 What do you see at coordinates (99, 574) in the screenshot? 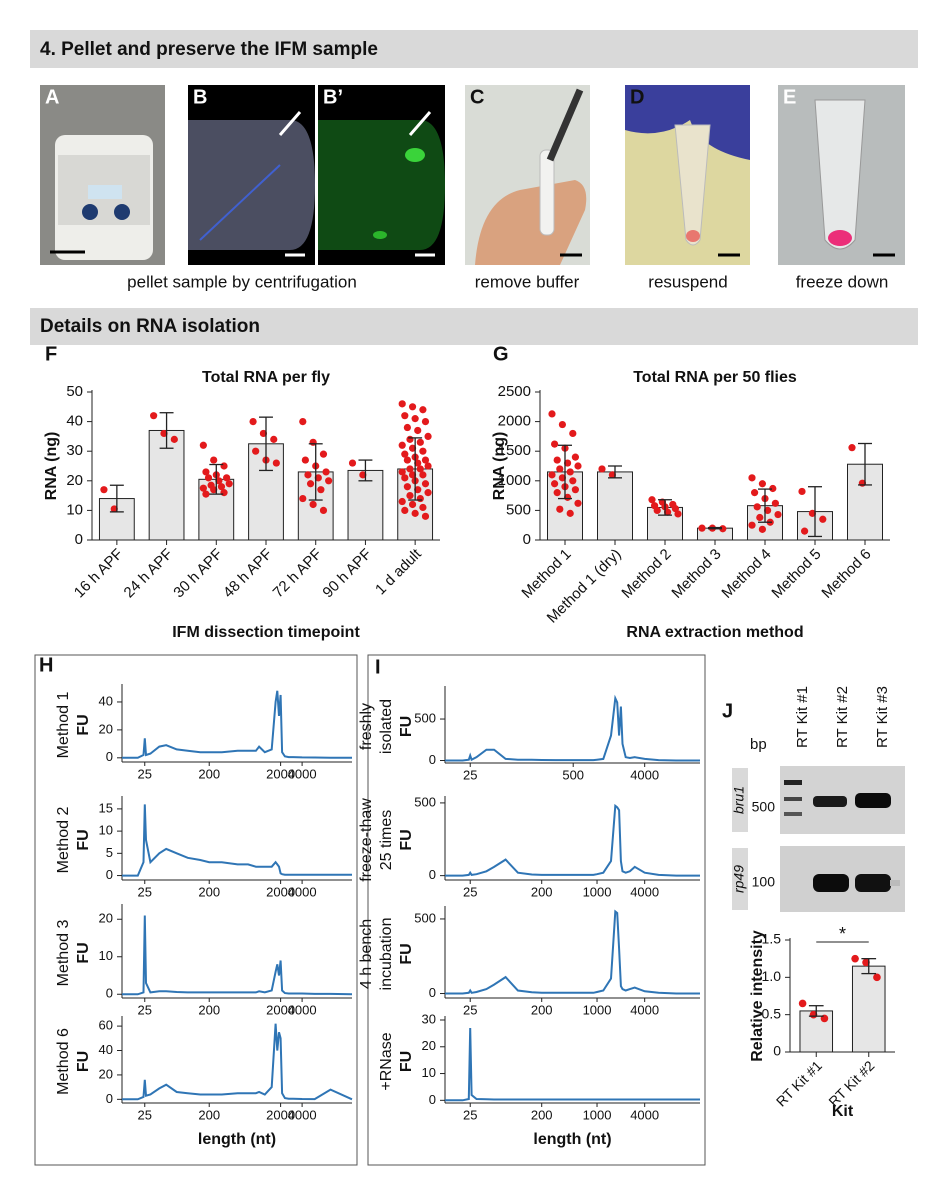
I see `x-tick-label: 16 h APF` at bounding box center [99, 574].